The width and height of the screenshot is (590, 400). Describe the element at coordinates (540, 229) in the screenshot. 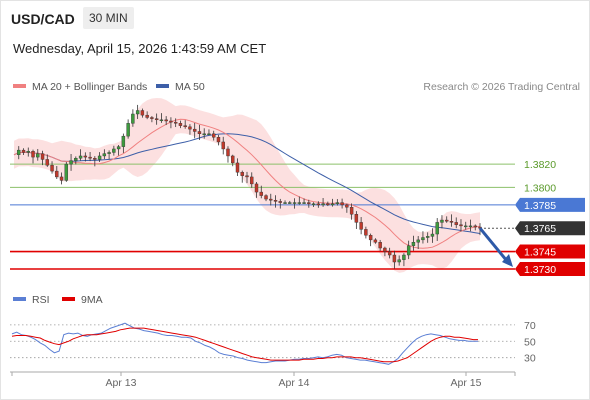

I see `current-tag-label: 1.3765` at that location.